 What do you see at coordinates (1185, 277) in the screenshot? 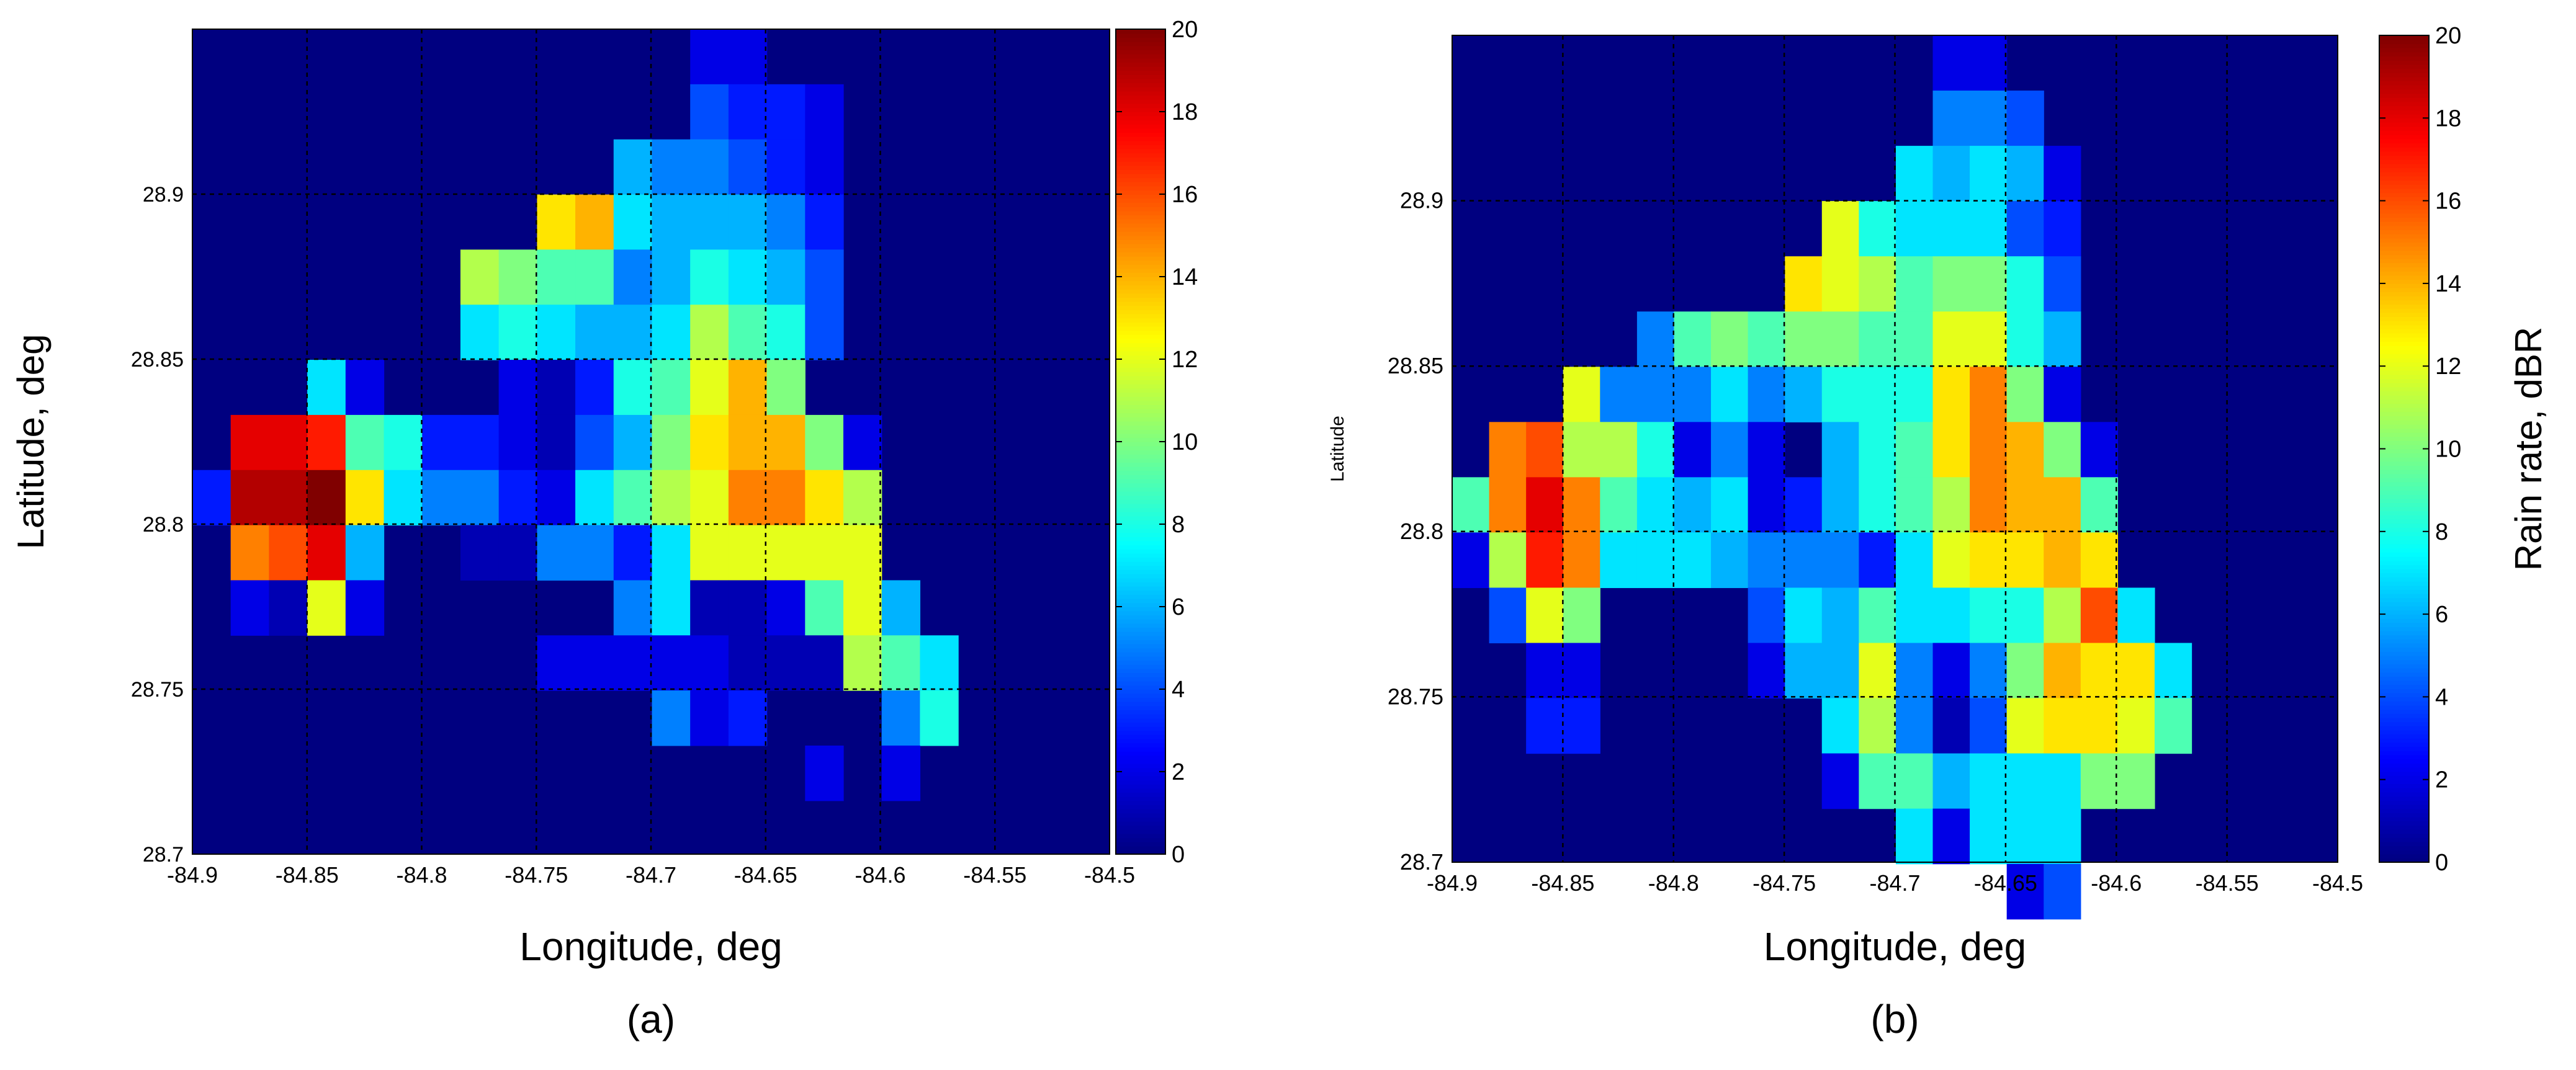
I see `colorbar-tick-label: 14` at bounding box center [1185, 277].